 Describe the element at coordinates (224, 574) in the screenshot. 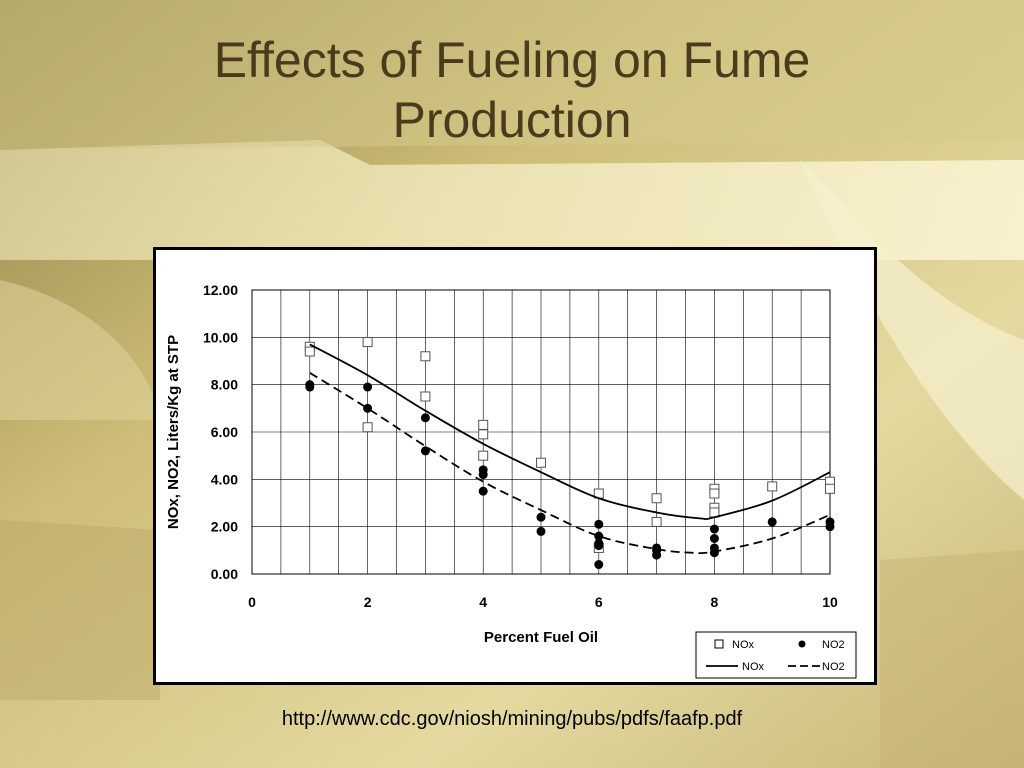

I see `y-tick-label: 0.00` at that location.